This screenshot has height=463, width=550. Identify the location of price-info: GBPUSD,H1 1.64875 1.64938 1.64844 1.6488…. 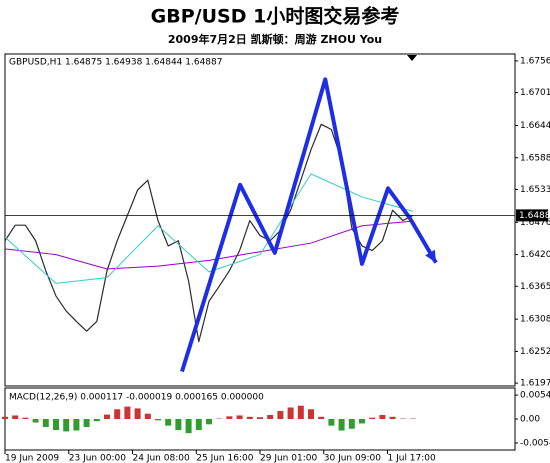
(115, 63).